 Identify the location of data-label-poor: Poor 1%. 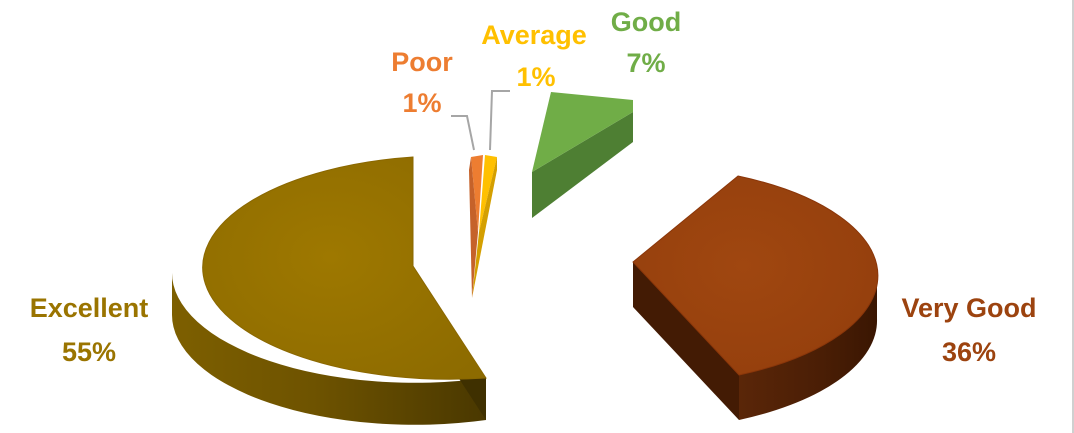
(422, 82).